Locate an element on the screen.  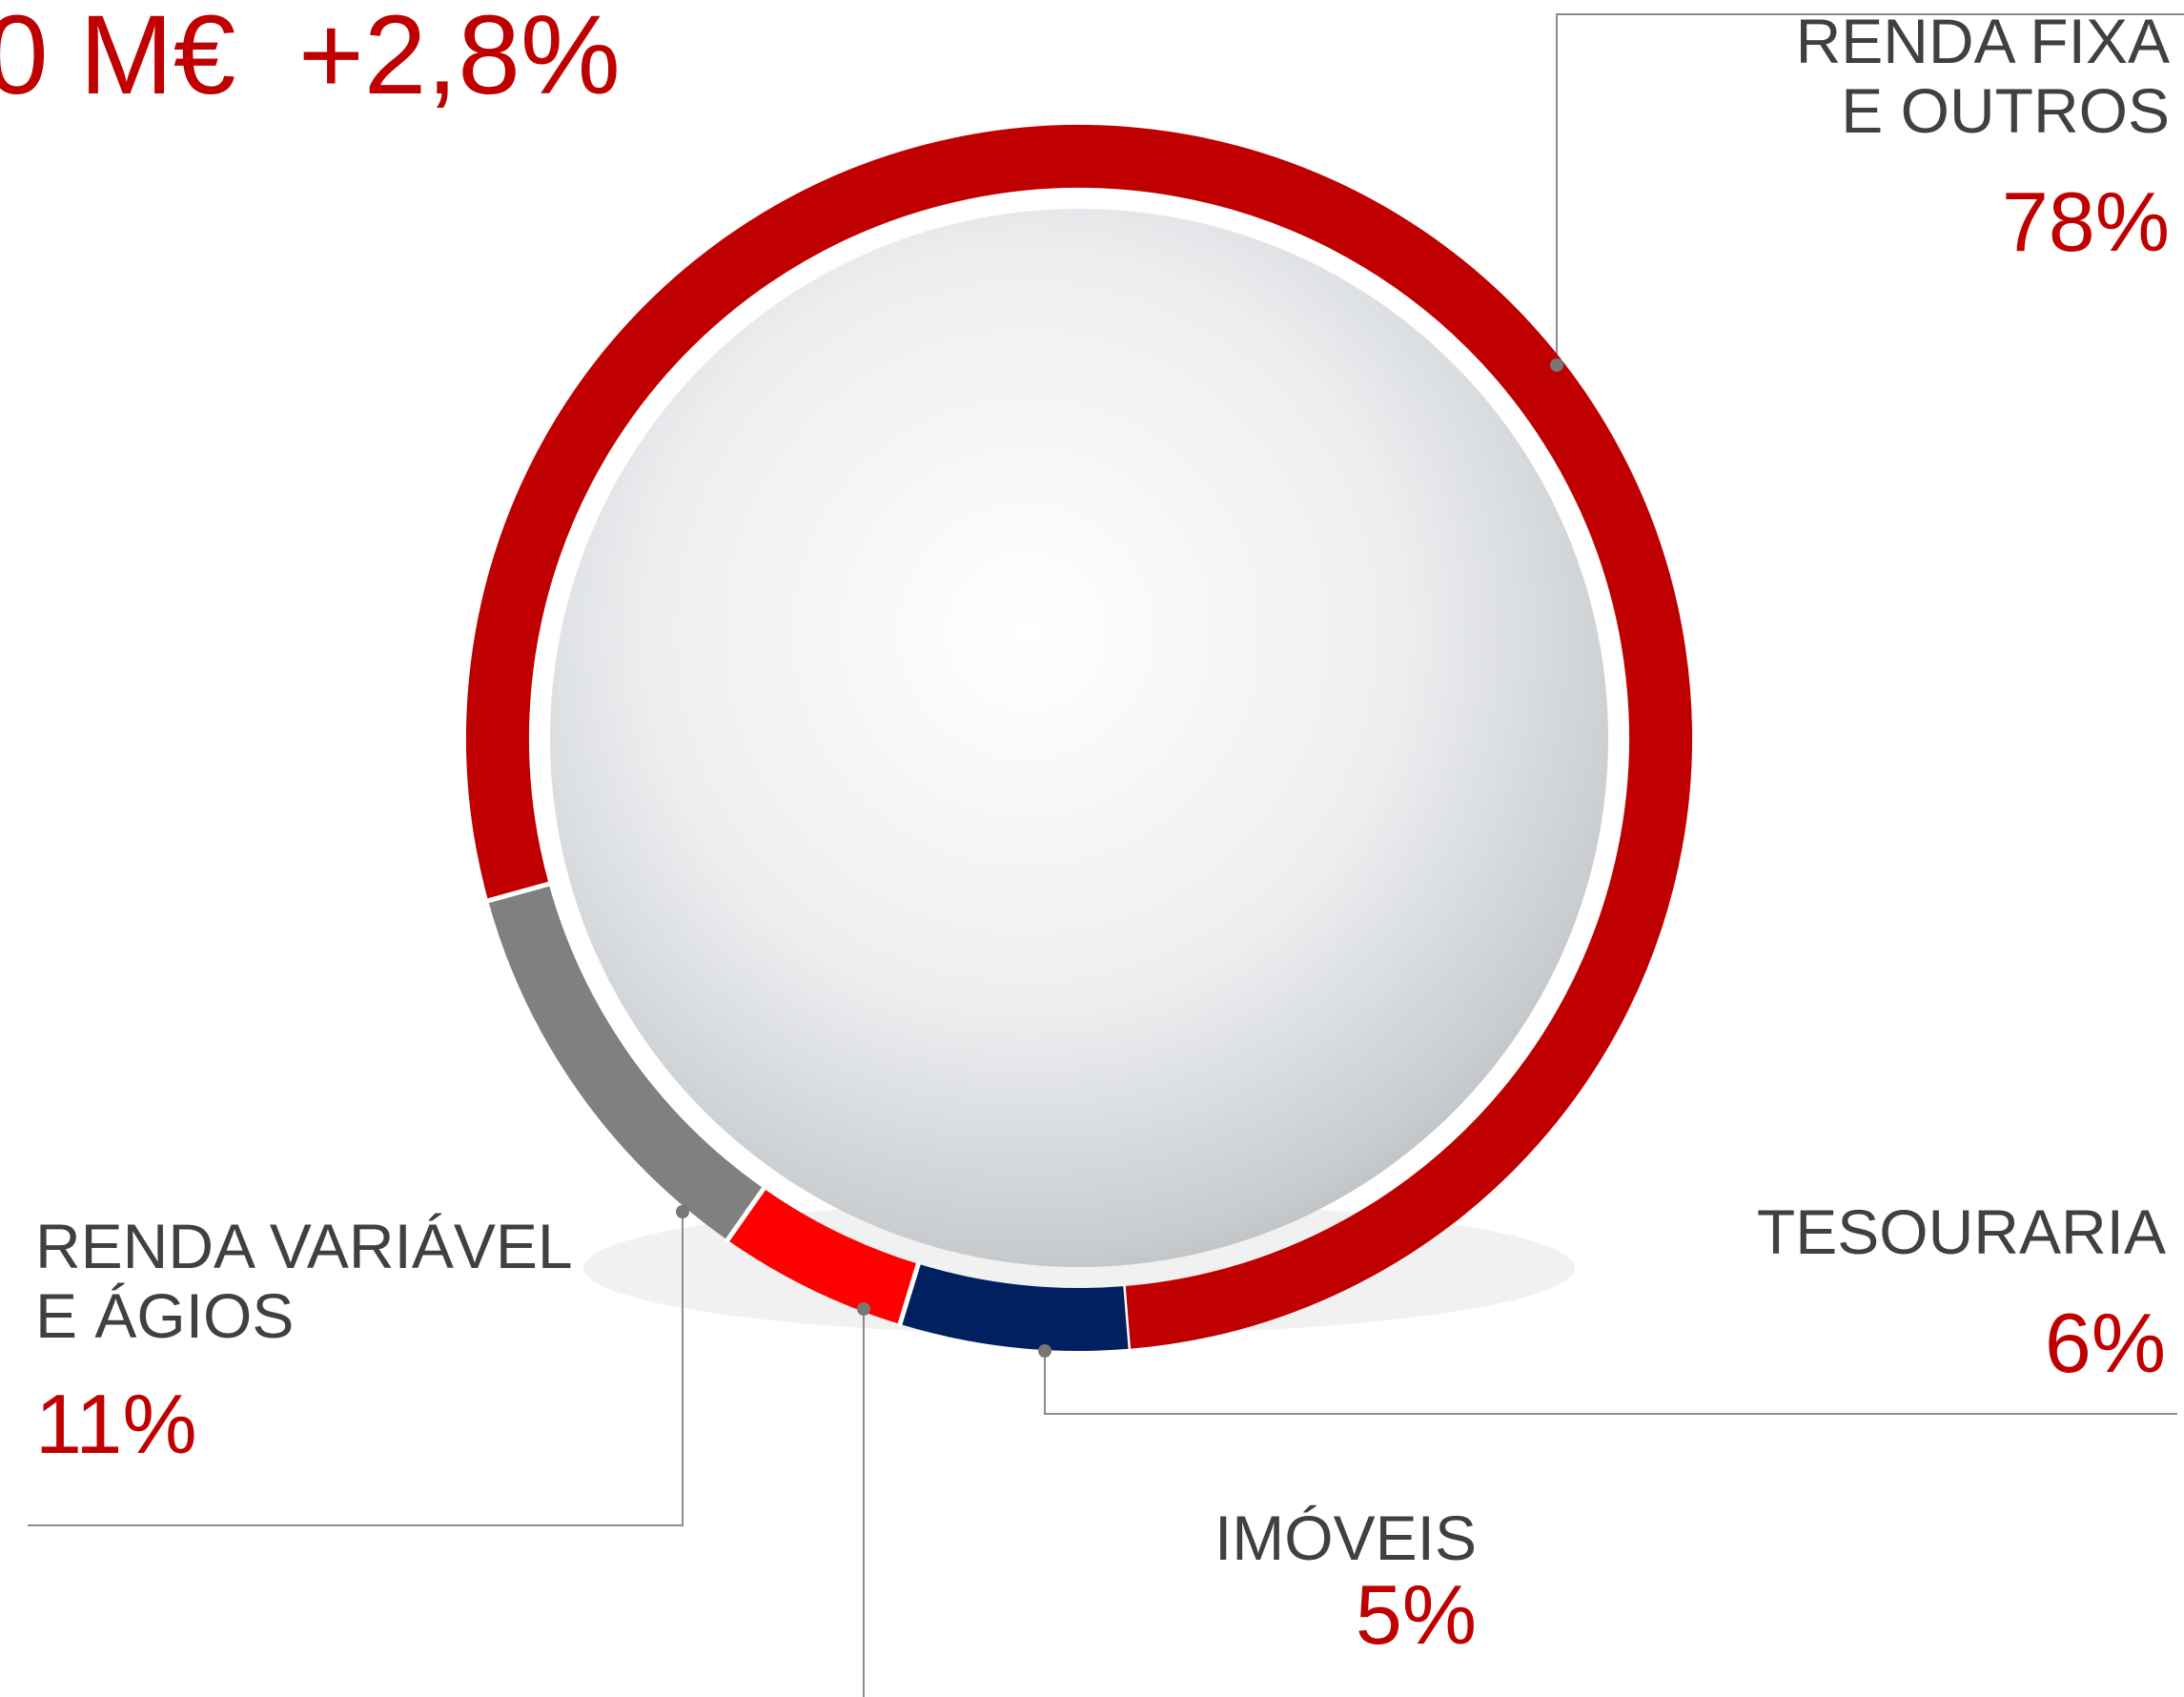
segment-value: 78% is located at coordinates (2086, 221).